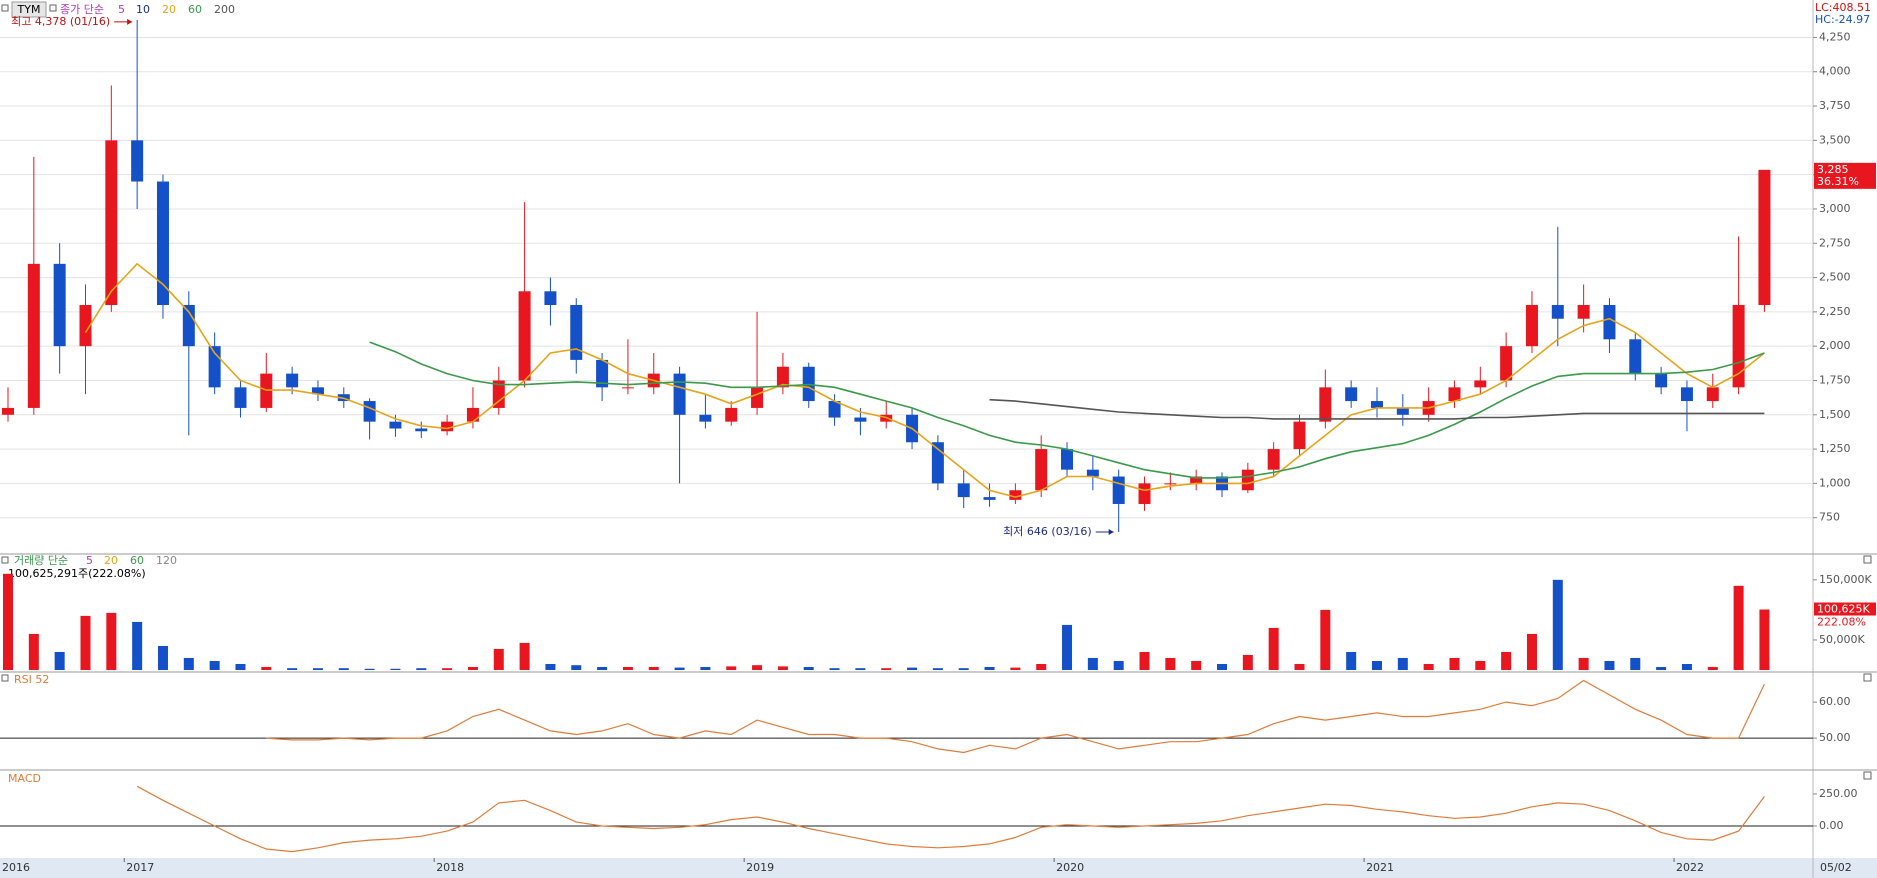  I want to click on x-tick-label: 2020, so click(1070, 867).